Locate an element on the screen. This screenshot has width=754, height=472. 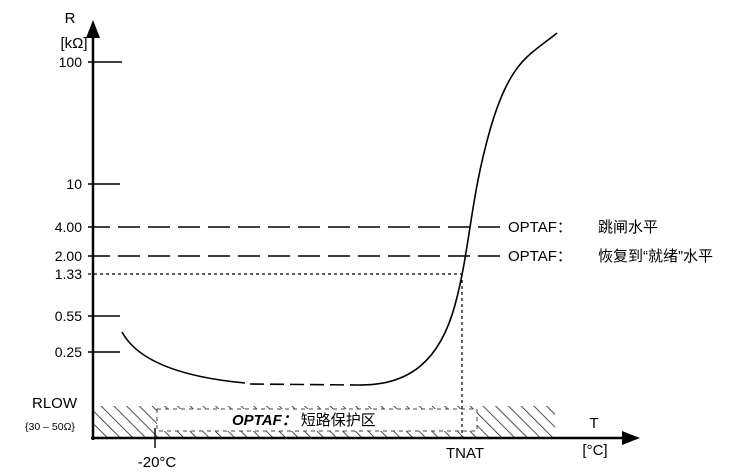
x-axis-unit: [°C] is located at coordinates (594, 450).